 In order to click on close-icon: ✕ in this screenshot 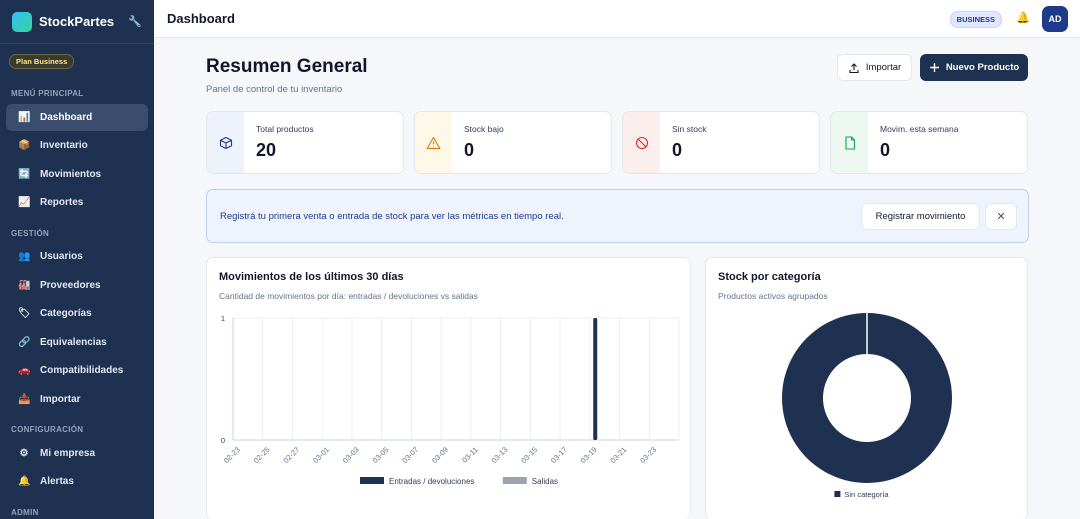, I will do `click(1001, 216)`.